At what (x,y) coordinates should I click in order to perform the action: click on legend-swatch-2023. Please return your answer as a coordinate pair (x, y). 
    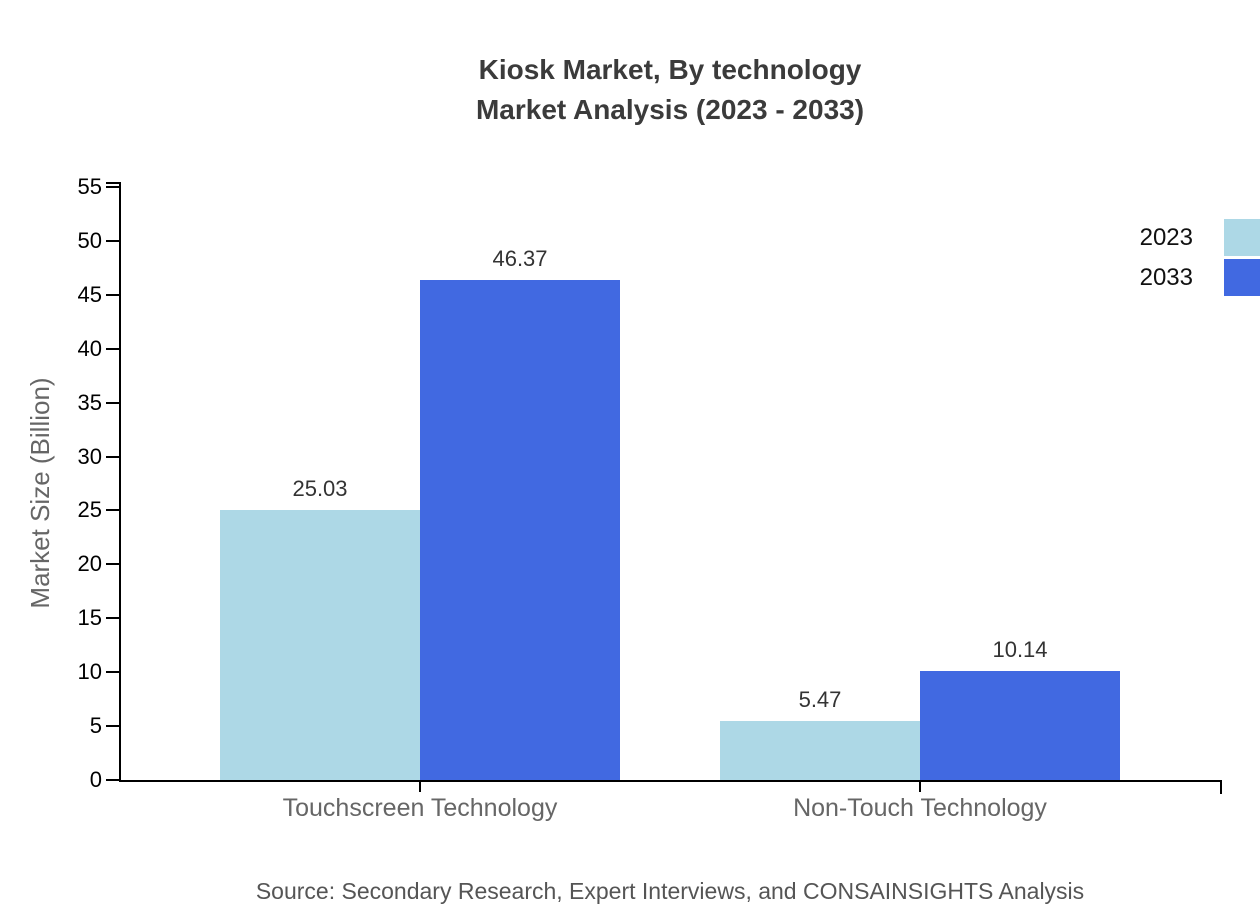
    Looking at the image, I should click on (1242, 237).